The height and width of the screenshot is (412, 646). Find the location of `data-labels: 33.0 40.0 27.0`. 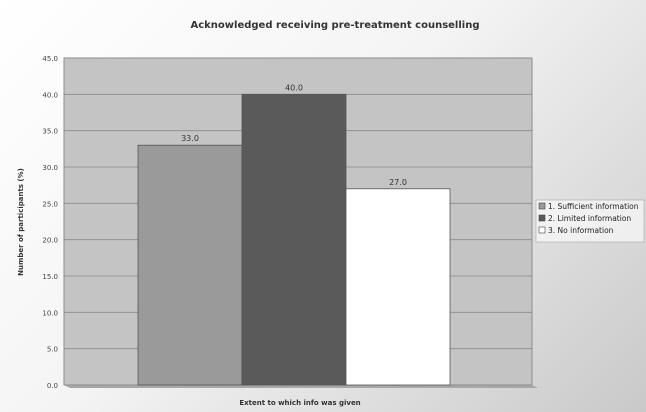

data-labels: 33.0 40.0 27.0 is located at coordinates (294, 134).